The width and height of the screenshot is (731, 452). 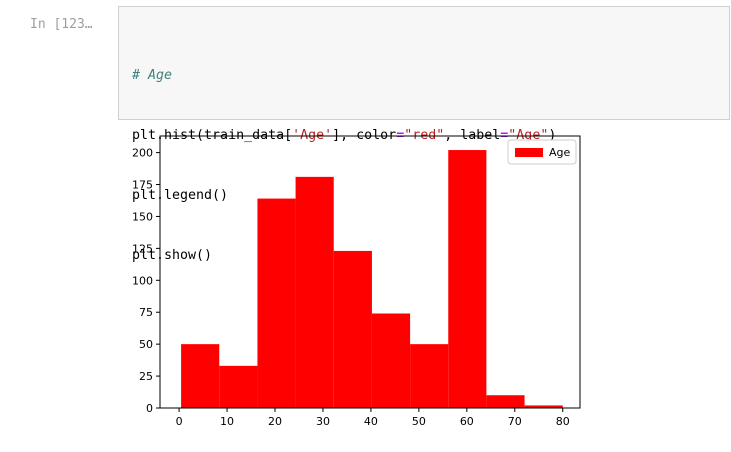 What do you see at coordinates (152, 75) in the screenshot?
I see `code-comment: # Age` at bounding box center [152, 75].